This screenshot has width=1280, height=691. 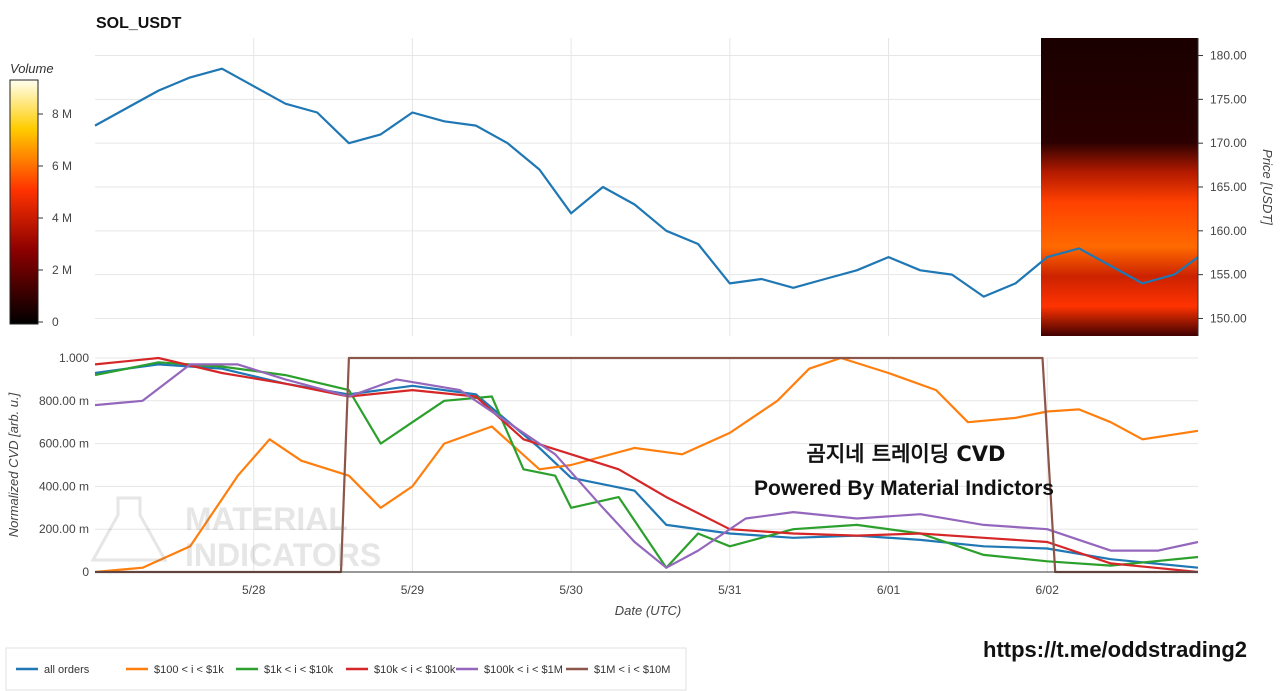 What do you see at coordinates (32, 68) in the screenshot?
I see `volume-label: Volume` at bounding box center [32, 68].